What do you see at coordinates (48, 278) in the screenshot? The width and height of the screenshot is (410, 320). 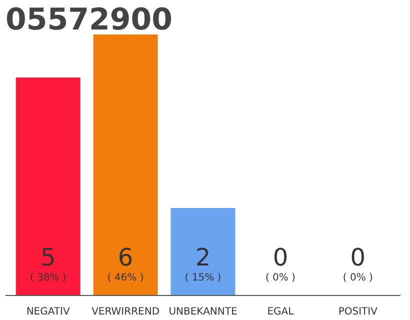 I see `annotation: ( 38% )` at bounding box center [48, 278].